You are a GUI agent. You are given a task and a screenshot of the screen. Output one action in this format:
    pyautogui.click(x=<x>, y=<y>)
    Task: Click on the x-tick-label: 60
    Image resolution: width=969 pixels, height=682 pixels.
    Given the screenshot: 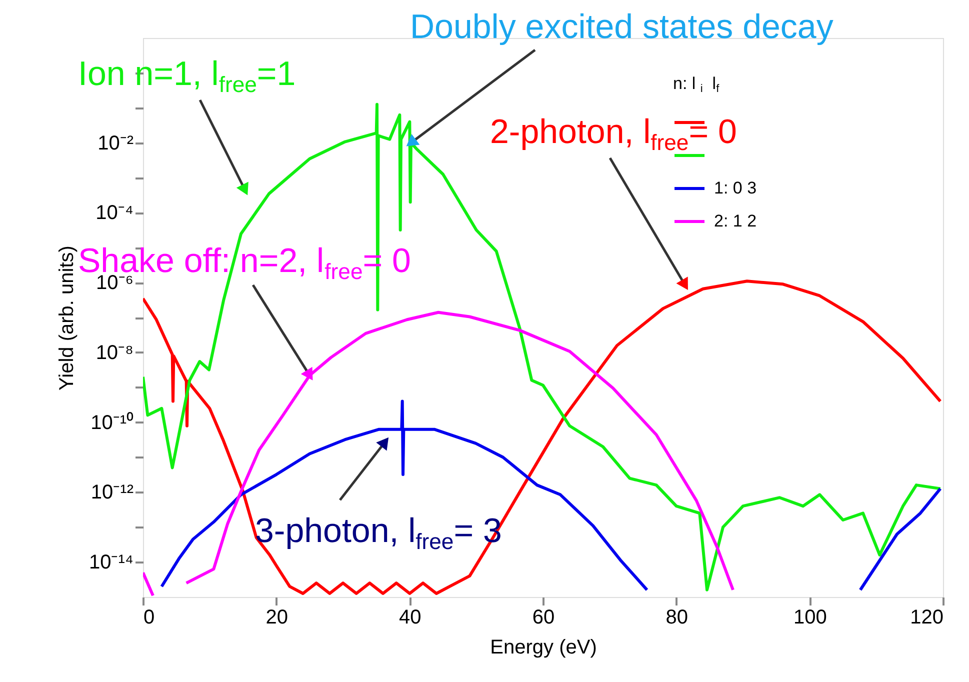 What is the action you would take?
    pyautogui.click(x=543, y=617)
    